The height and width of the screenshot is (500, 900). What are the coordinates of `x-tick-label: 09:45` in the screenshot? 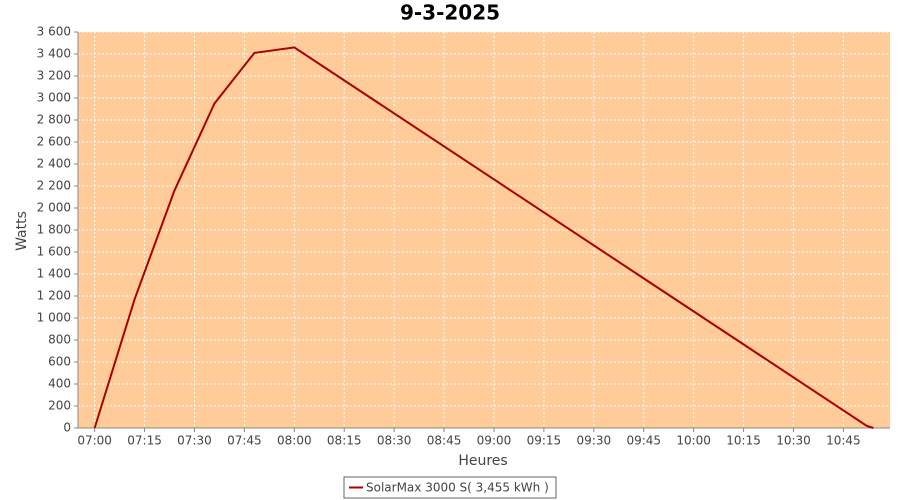 It's located at (643, 441).